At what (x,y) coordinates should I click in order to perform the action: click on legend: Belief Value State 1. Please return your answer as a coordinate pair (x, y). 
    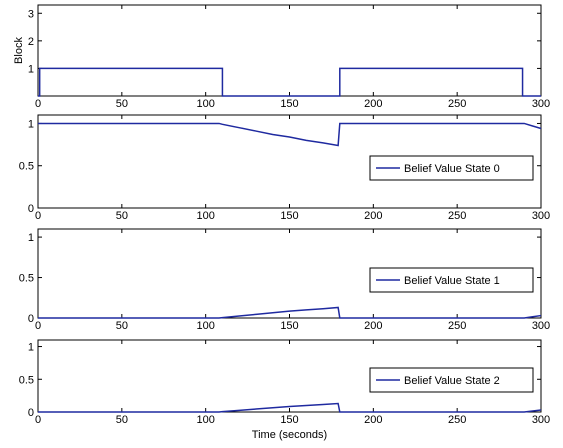
    Looking at the image, I should click on (451, 280).